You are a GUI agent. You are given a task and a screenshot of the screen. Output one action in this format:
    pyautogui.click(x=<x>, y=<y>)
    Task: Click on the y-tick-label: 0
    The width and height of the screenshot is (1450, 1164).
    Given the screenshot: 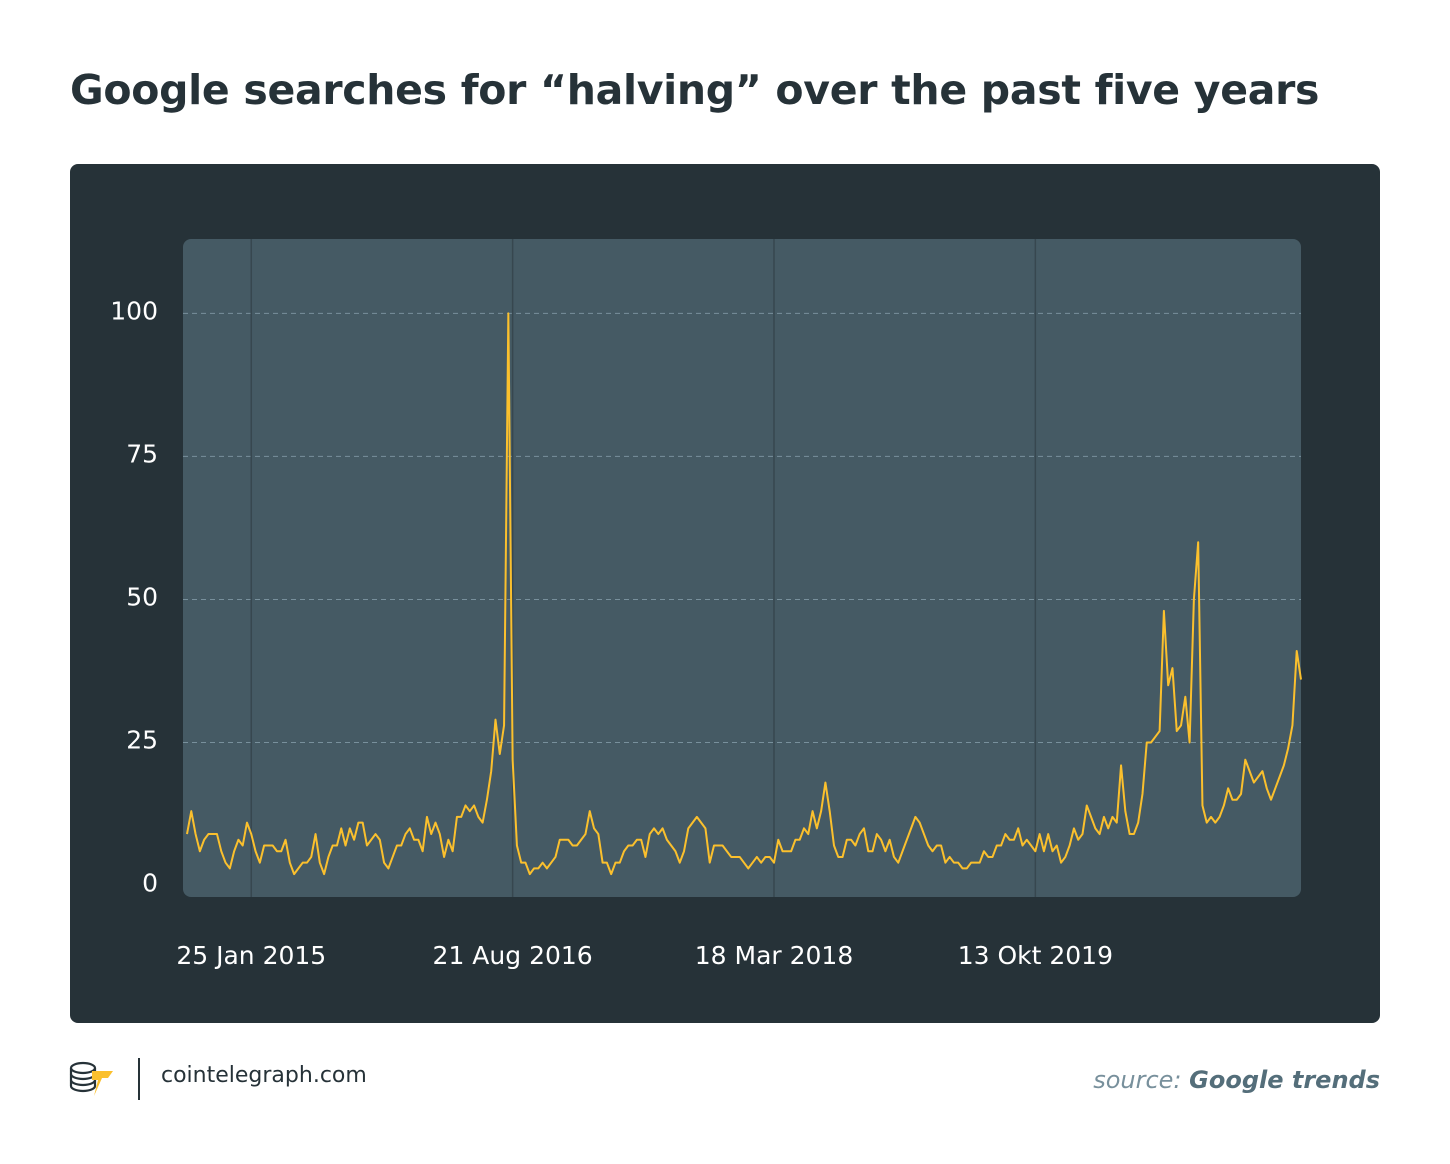 What is the action you would take?
    pyautogui.click(x=150, y=883)
    